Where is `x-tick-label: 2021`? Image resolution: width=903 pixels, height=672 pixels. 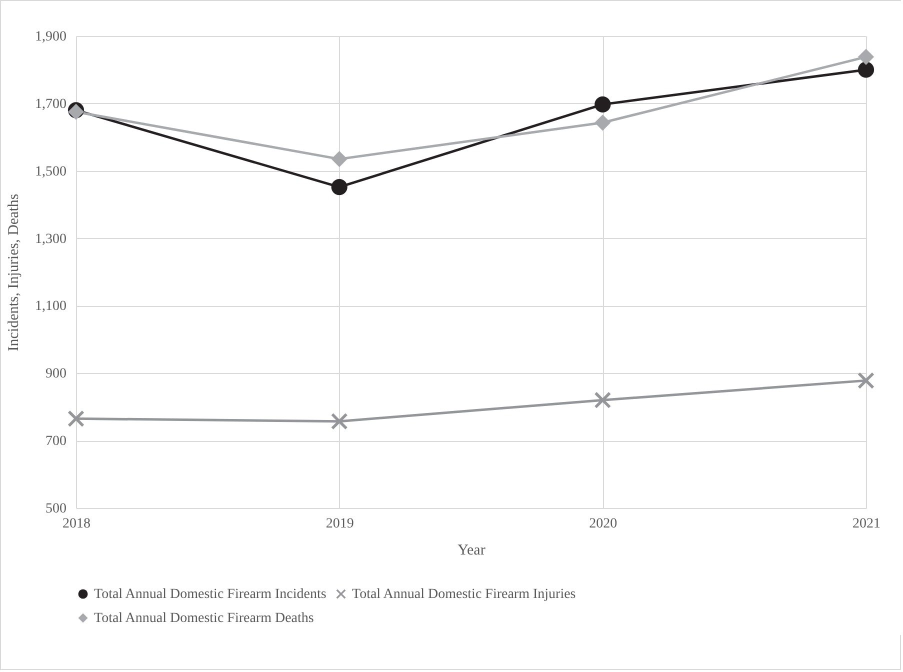
x-tick-label: 2021 is located at coordinates (866, 524).